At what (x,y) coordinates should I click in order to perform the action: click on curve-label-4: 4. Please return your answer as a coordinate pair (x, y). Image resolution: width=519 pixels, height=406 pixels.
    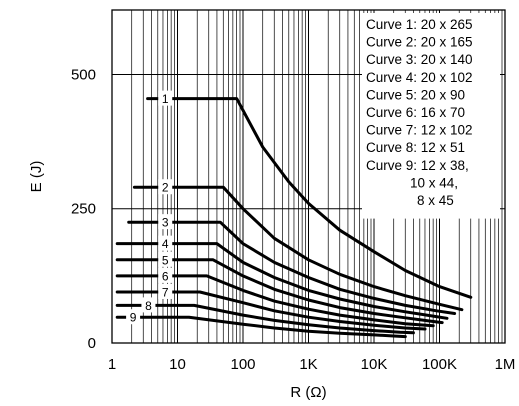
    Looking at the image, I should click on (165, 244).